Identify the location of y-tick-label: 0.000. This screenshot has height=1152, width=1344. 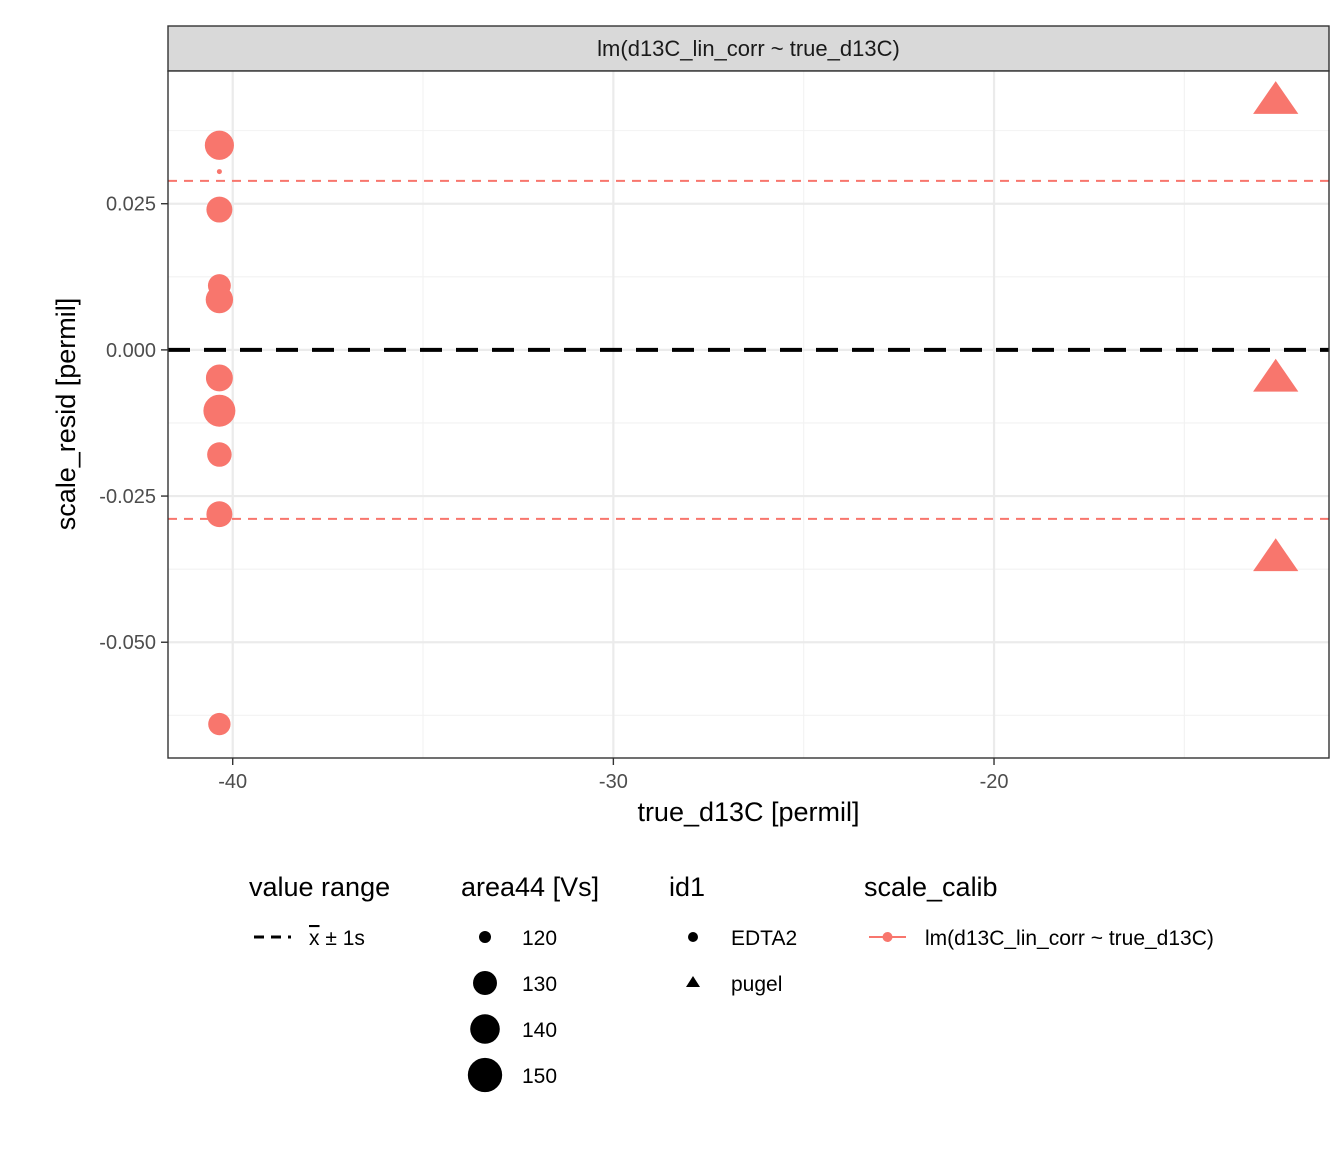
(131, 351).